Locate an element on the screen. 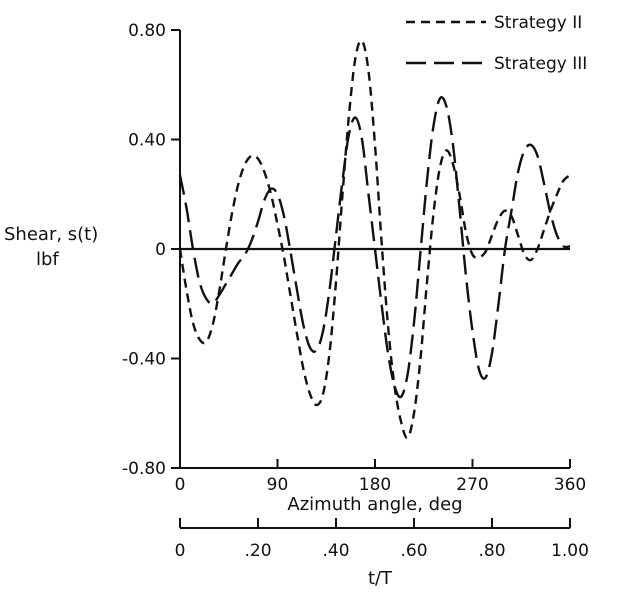 The height and width of the screenshot is (595, 626). x-ticks: 0 90 180 270 360 is located at coordinates (380, 477).